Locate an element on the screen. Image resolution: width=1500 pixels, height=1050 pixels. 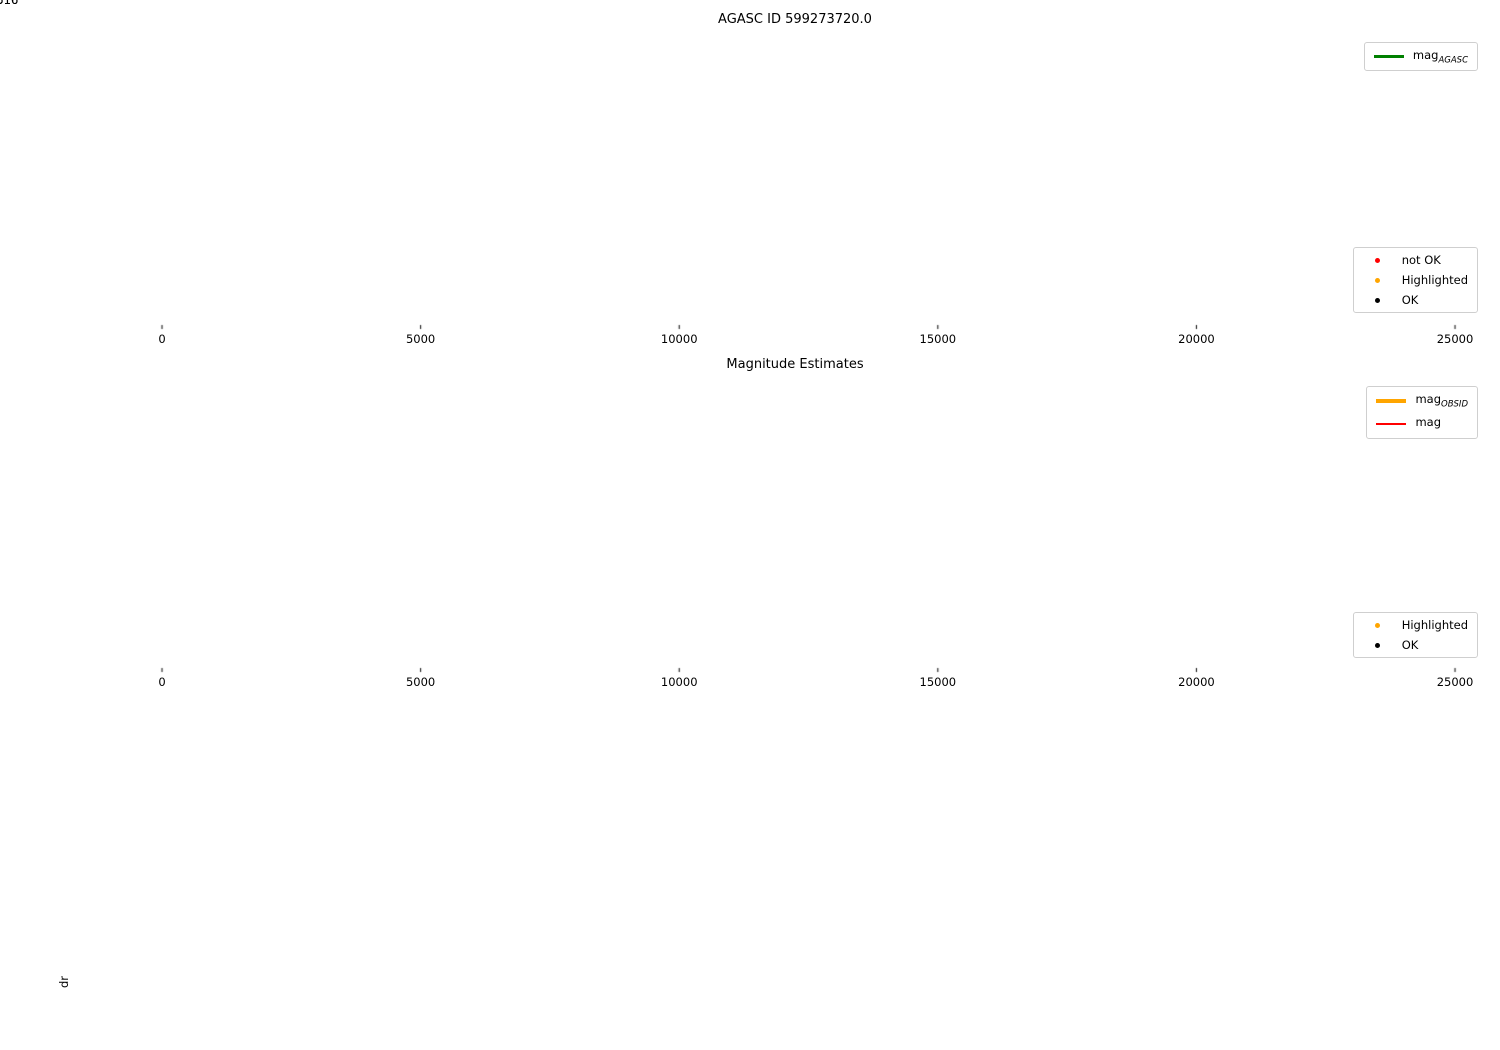
obsid-annotation-middle: 16516 is located at coordinates (9, 3).